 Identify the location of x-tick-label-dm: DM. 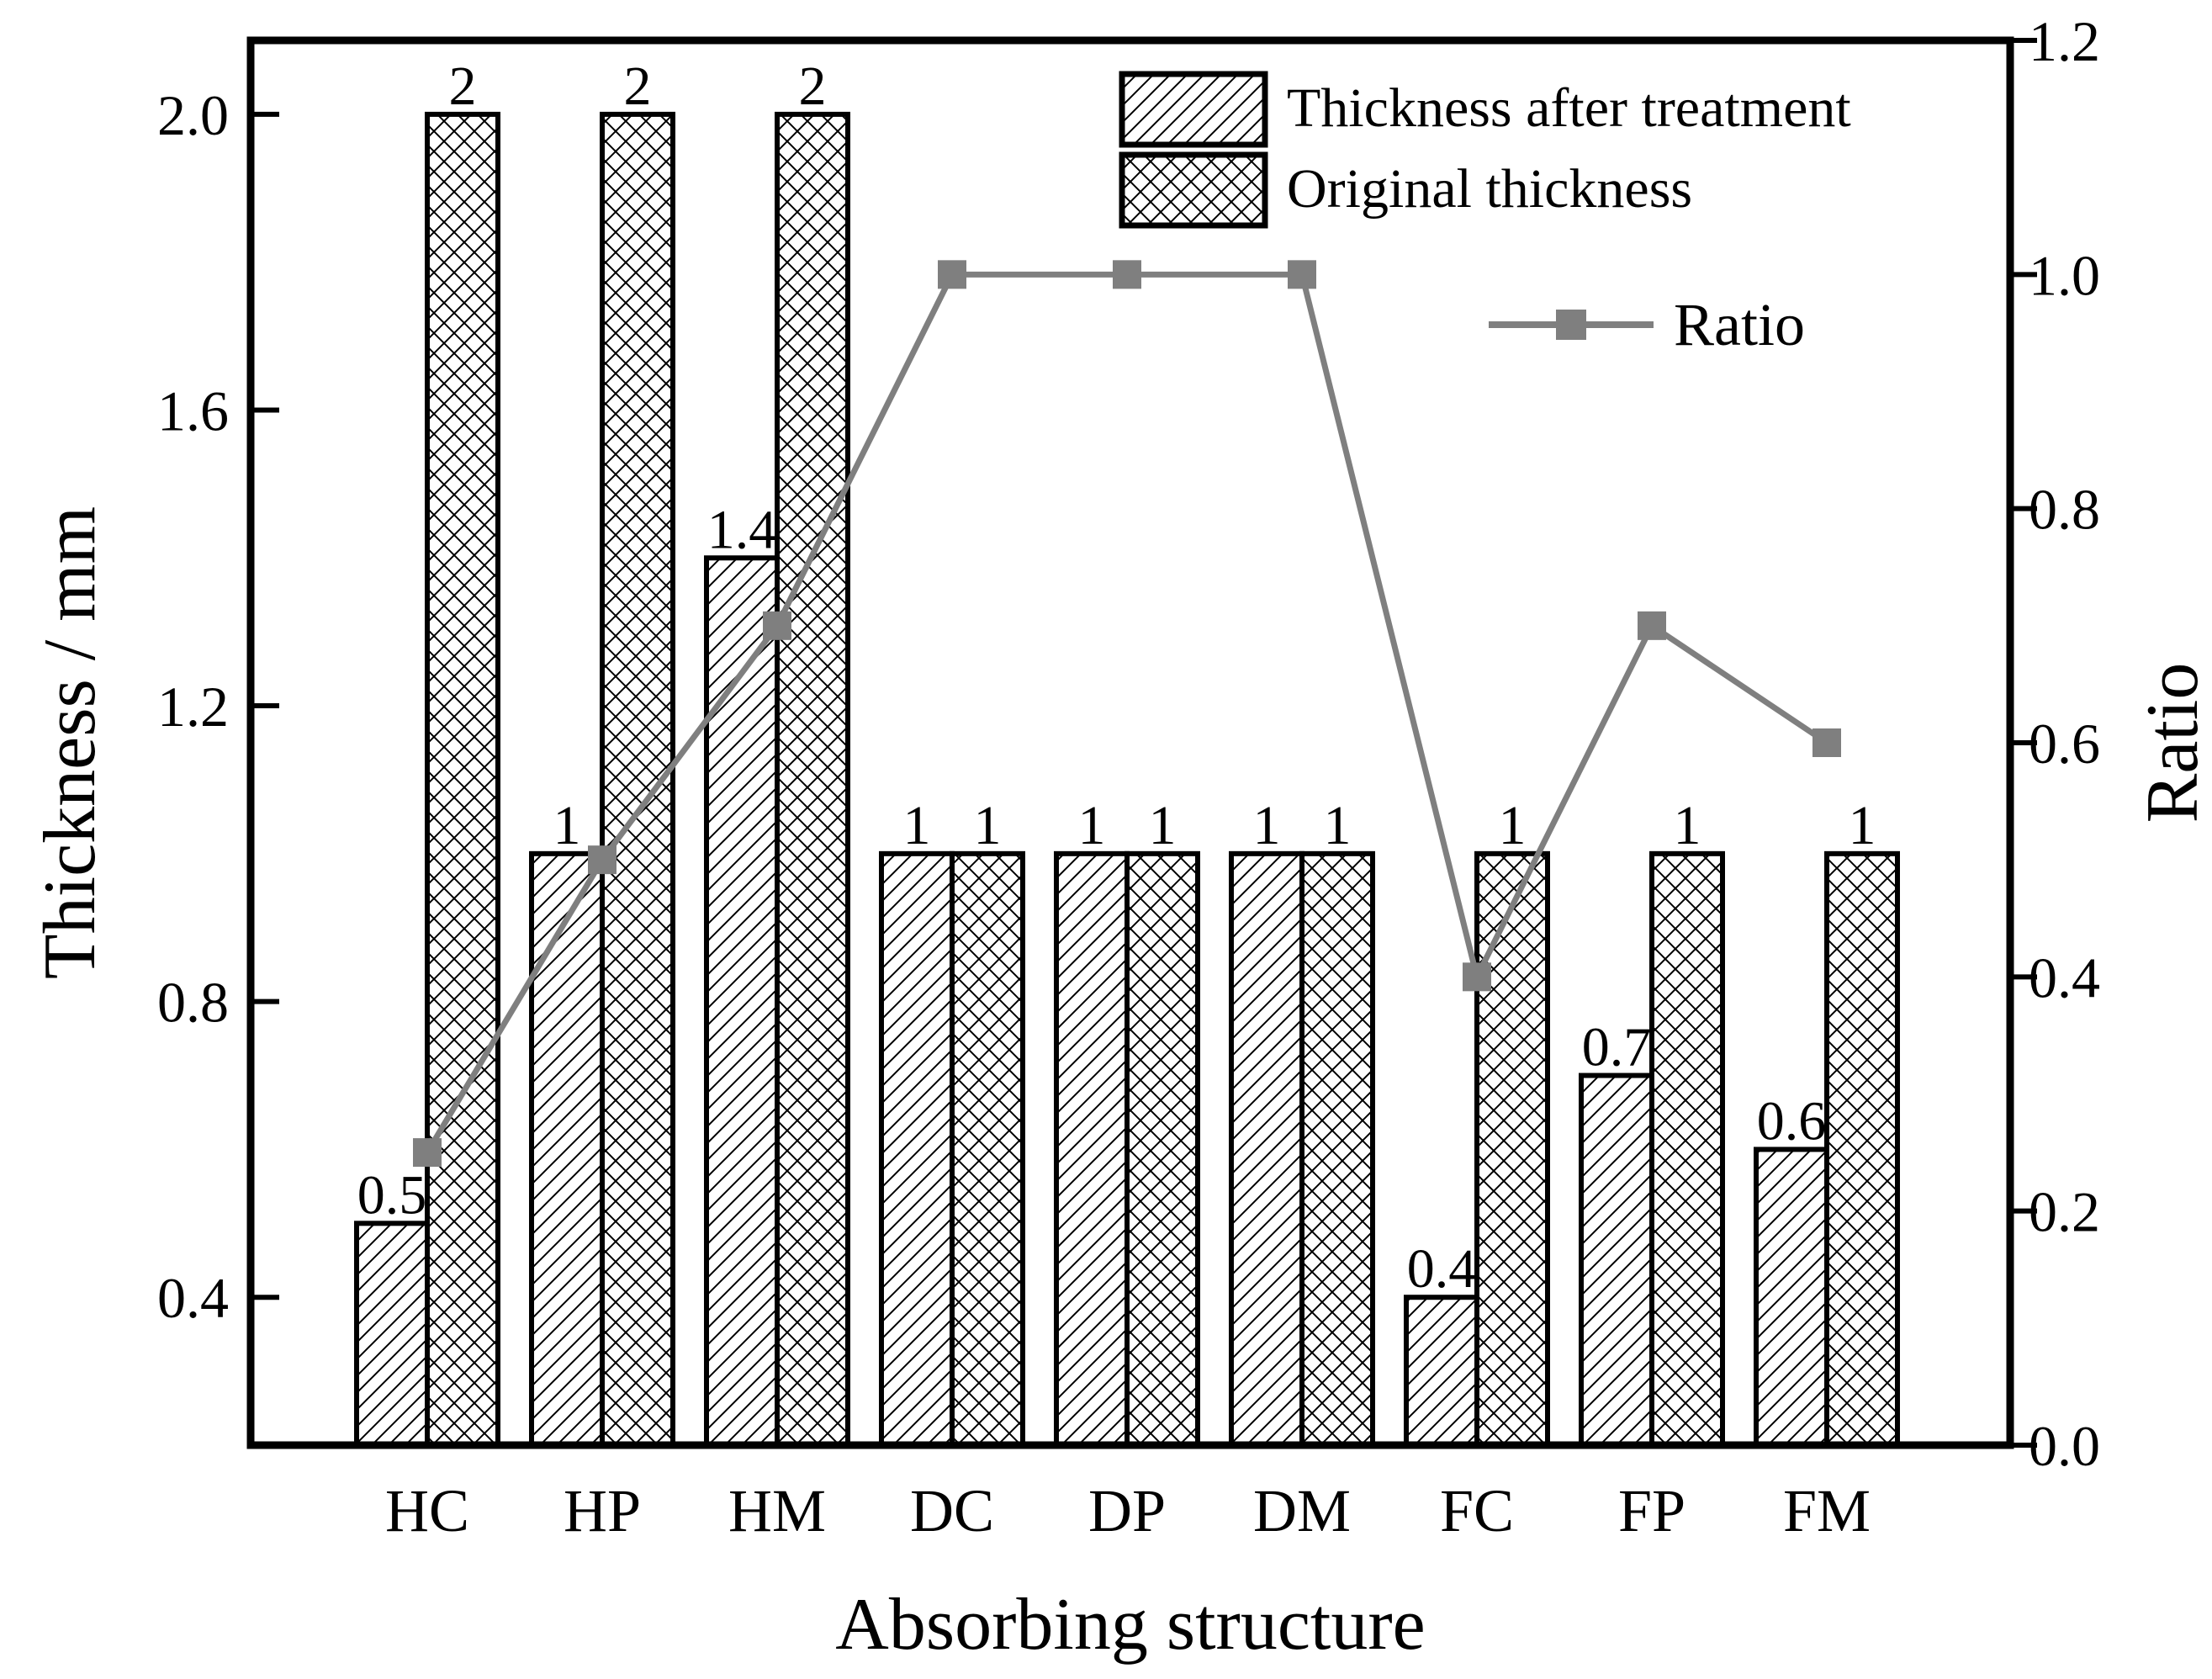
(1302, 1510).